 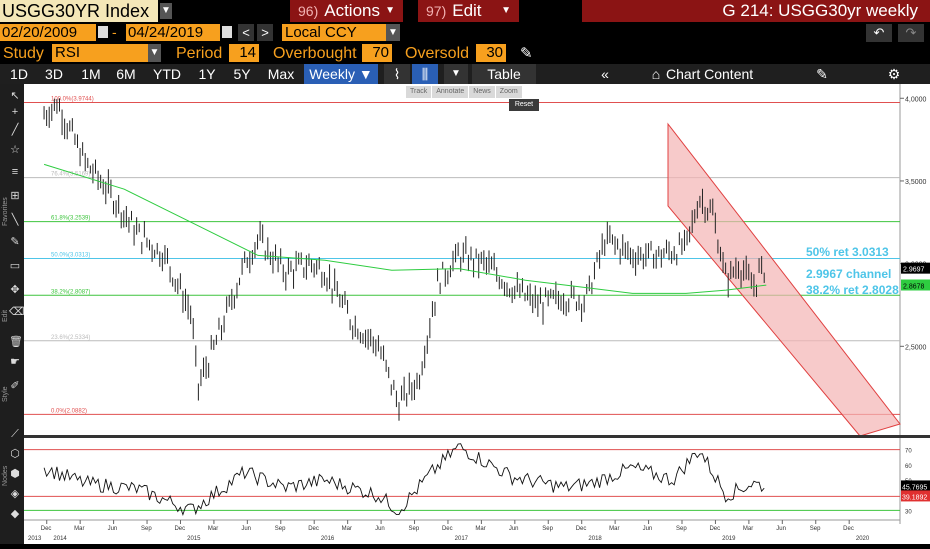 What do you see at coordinates (265, 32) in the screenshot?
I see `next-period-button: >` at bounding box center [265, 32].